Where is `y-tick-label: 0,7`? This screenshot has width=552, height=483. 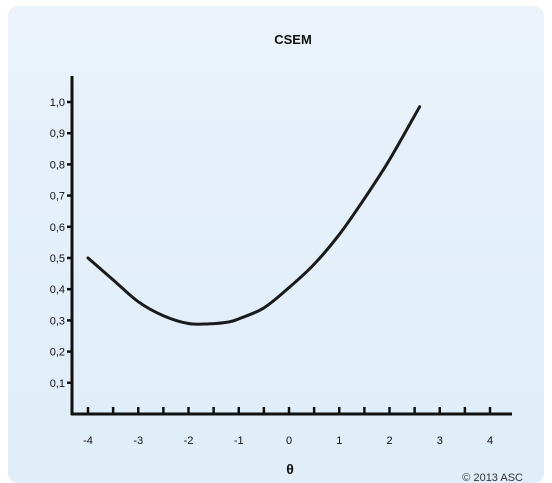 y-tick-label: 0,7 is located at coordinates (57, 197).